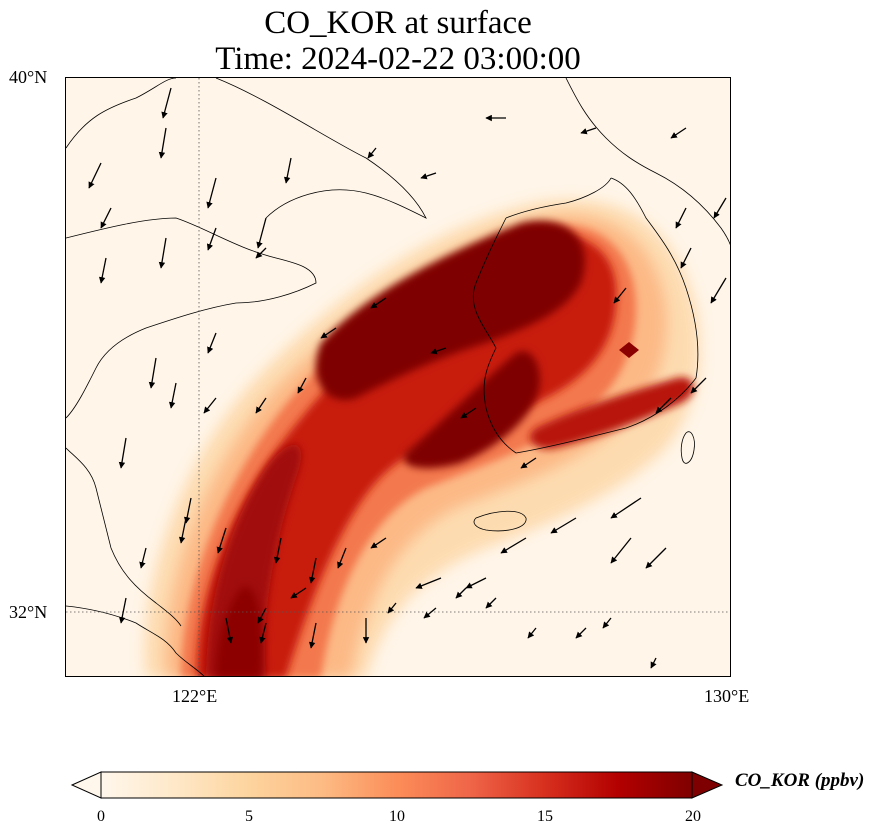  I want to click on plume-spot, so click(629, 350).